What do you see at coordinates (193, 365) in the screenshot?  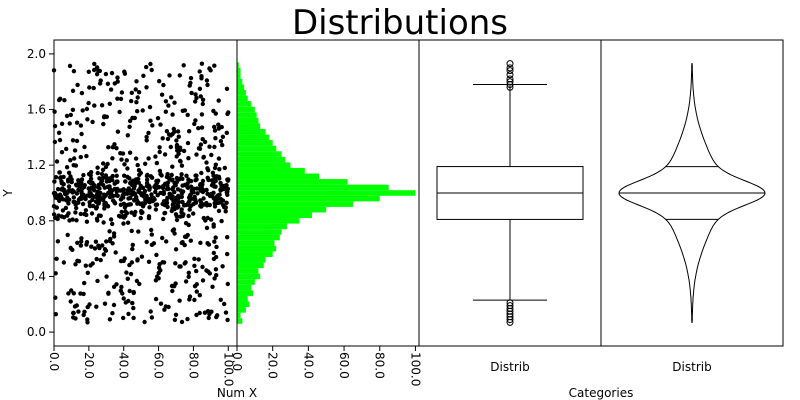 I see `scatter-x-tick-label: 80.0` at bounding box center [193, 365].